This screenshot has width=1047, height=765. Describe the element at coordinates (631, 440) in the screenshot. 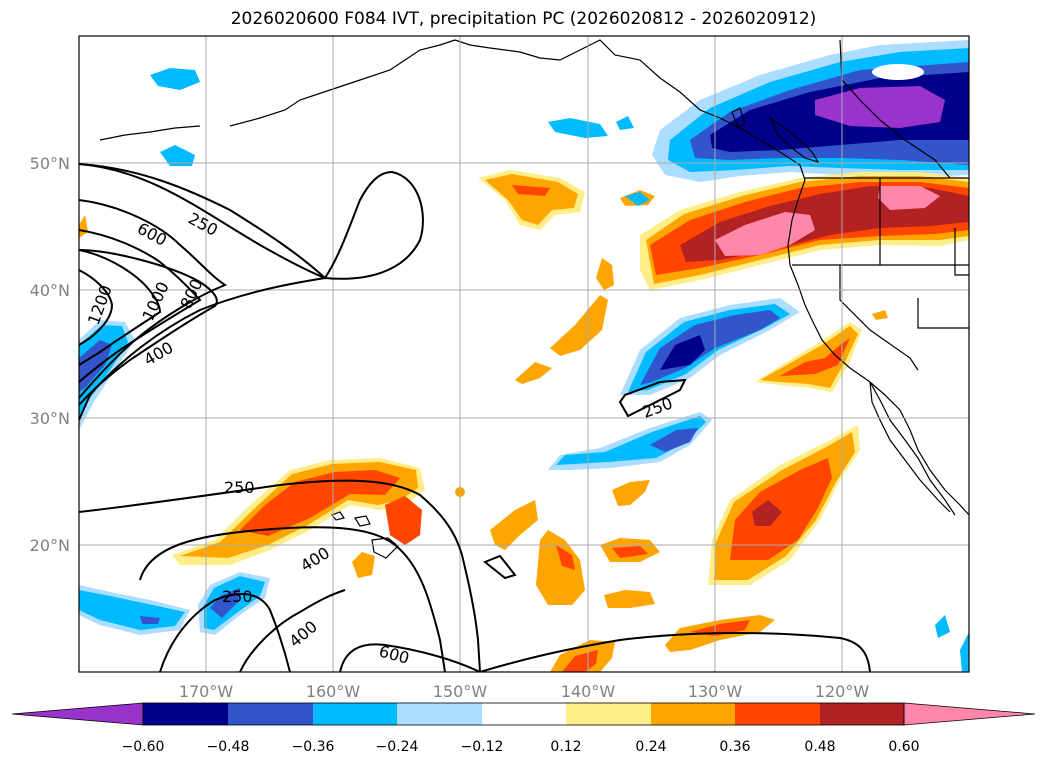

I see `shade-cp-cyan` at that location.